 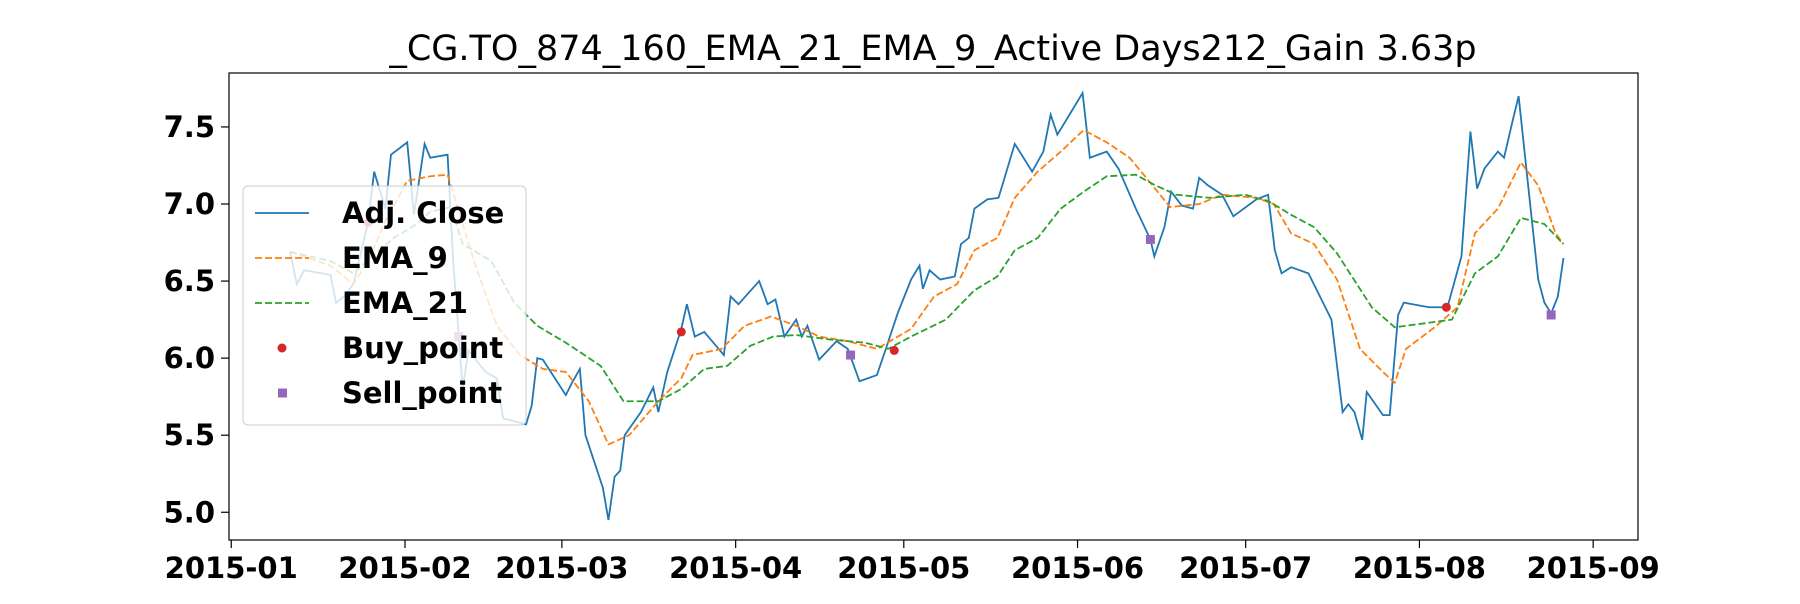 What do you see at coordinates (422, 393) in the screenshot?
I see `legend-label: Sell_point` at bounding box center [422, 393].